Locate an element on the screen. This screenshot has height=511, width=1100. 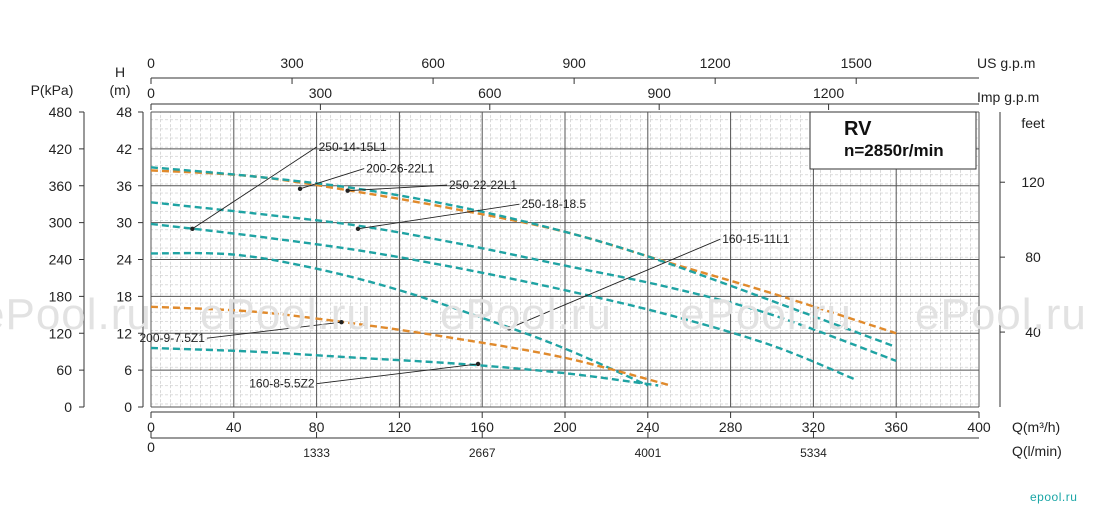
curve-200-9-7-5z1 is located at coordinates (409, 346).